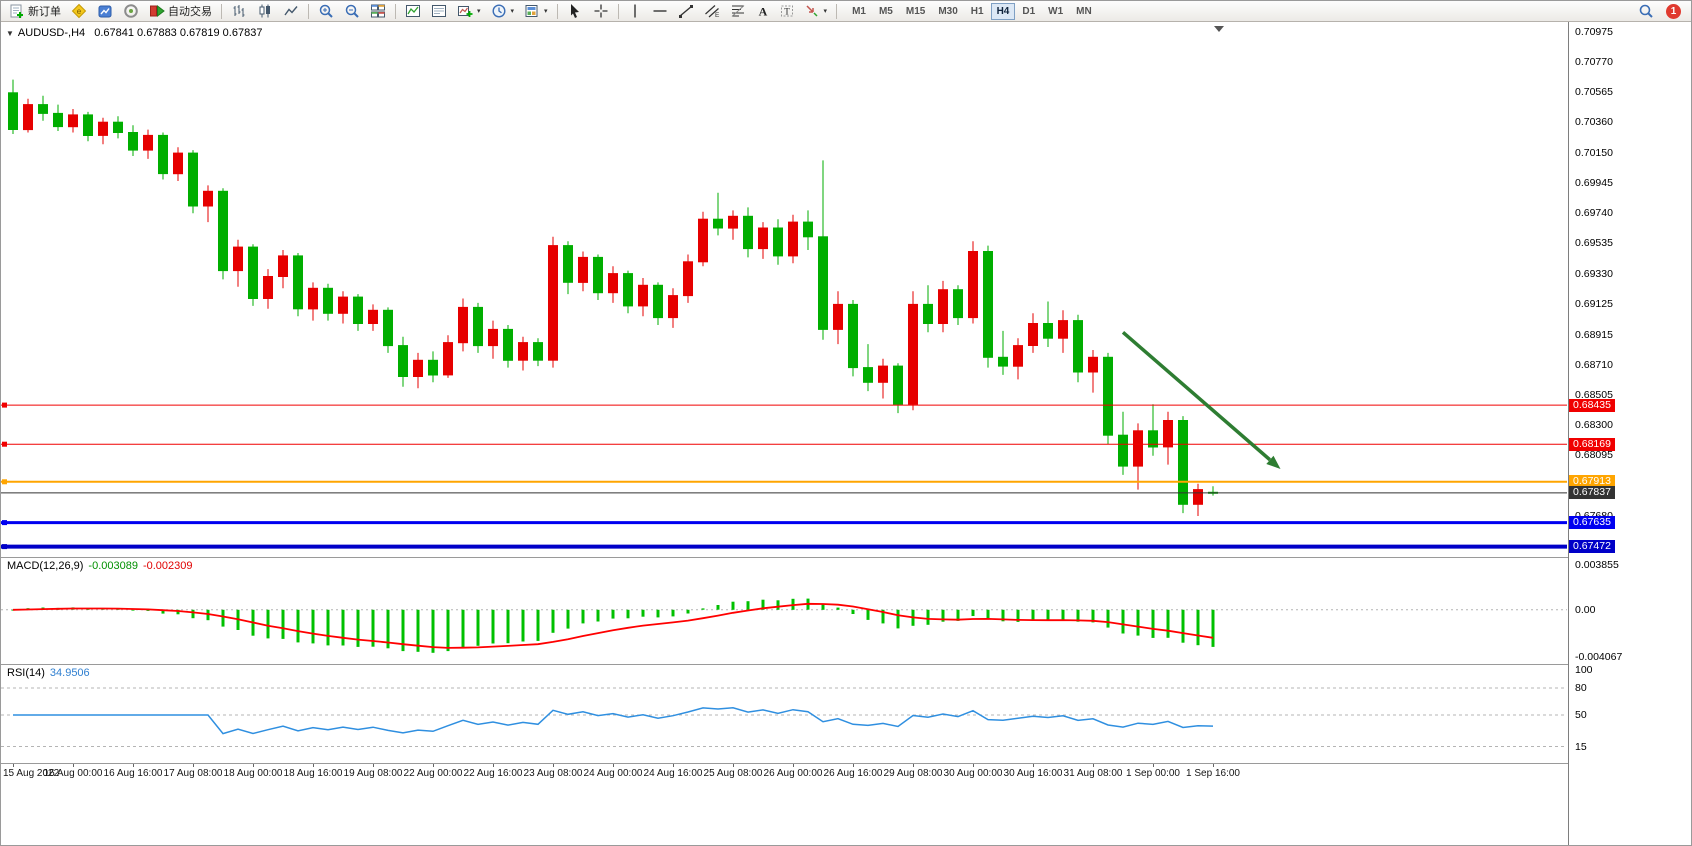 The height and width of the screenshot is (846, 1692). Describe the element at coordinates (433, 773) in the screenshot. I see `time-label: 22 Aug 00:00` at that location.